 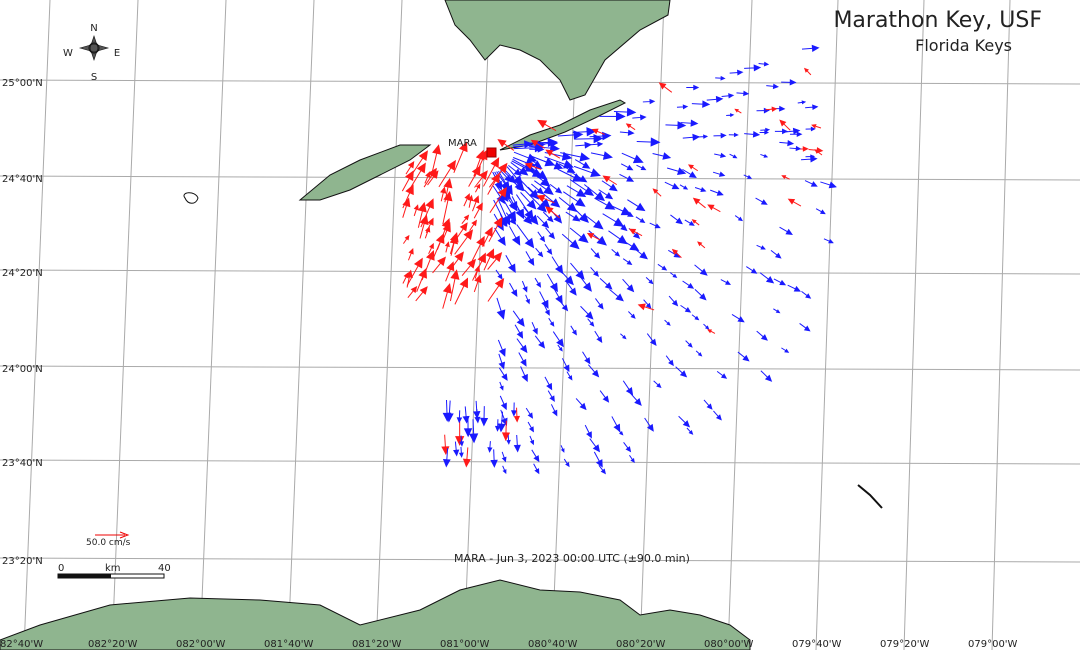 What do you see at coordinates (94, 77) in the screenshot?
I see `compass-s: S` at bounding box center [94, 77].